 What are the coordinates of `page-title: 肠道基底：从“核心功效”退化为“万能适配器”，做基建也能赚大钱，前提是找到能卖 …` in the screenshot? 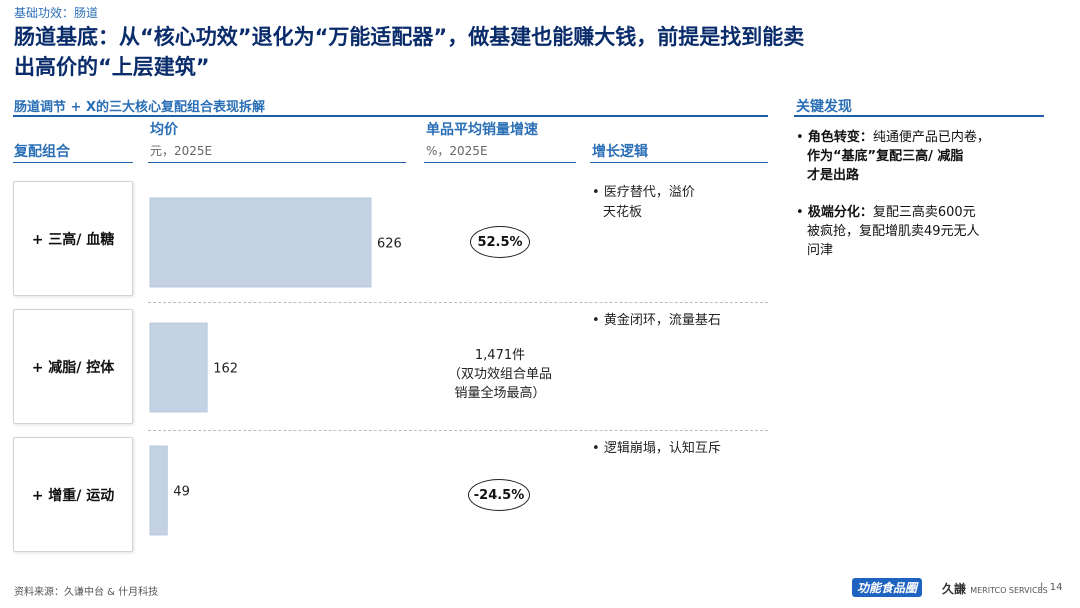 It's located at (494, 52).